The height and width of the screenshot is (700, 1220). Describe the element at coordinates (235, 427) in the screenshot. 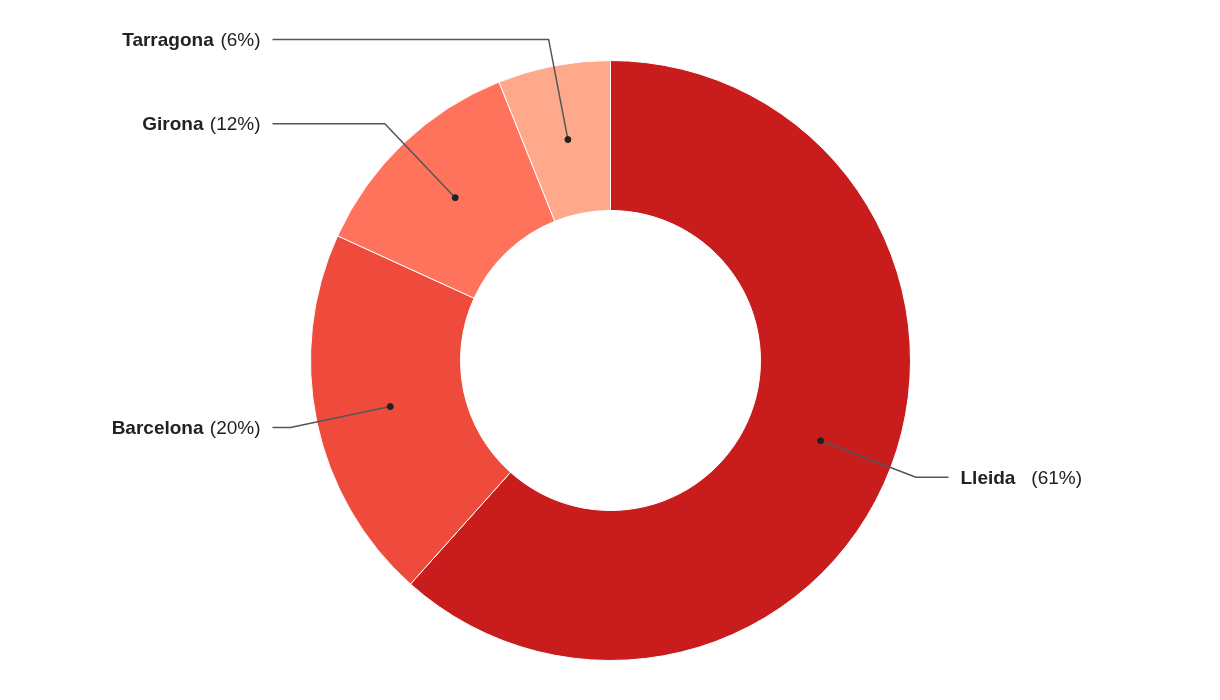

I see `data-label: (20%)` at that location.